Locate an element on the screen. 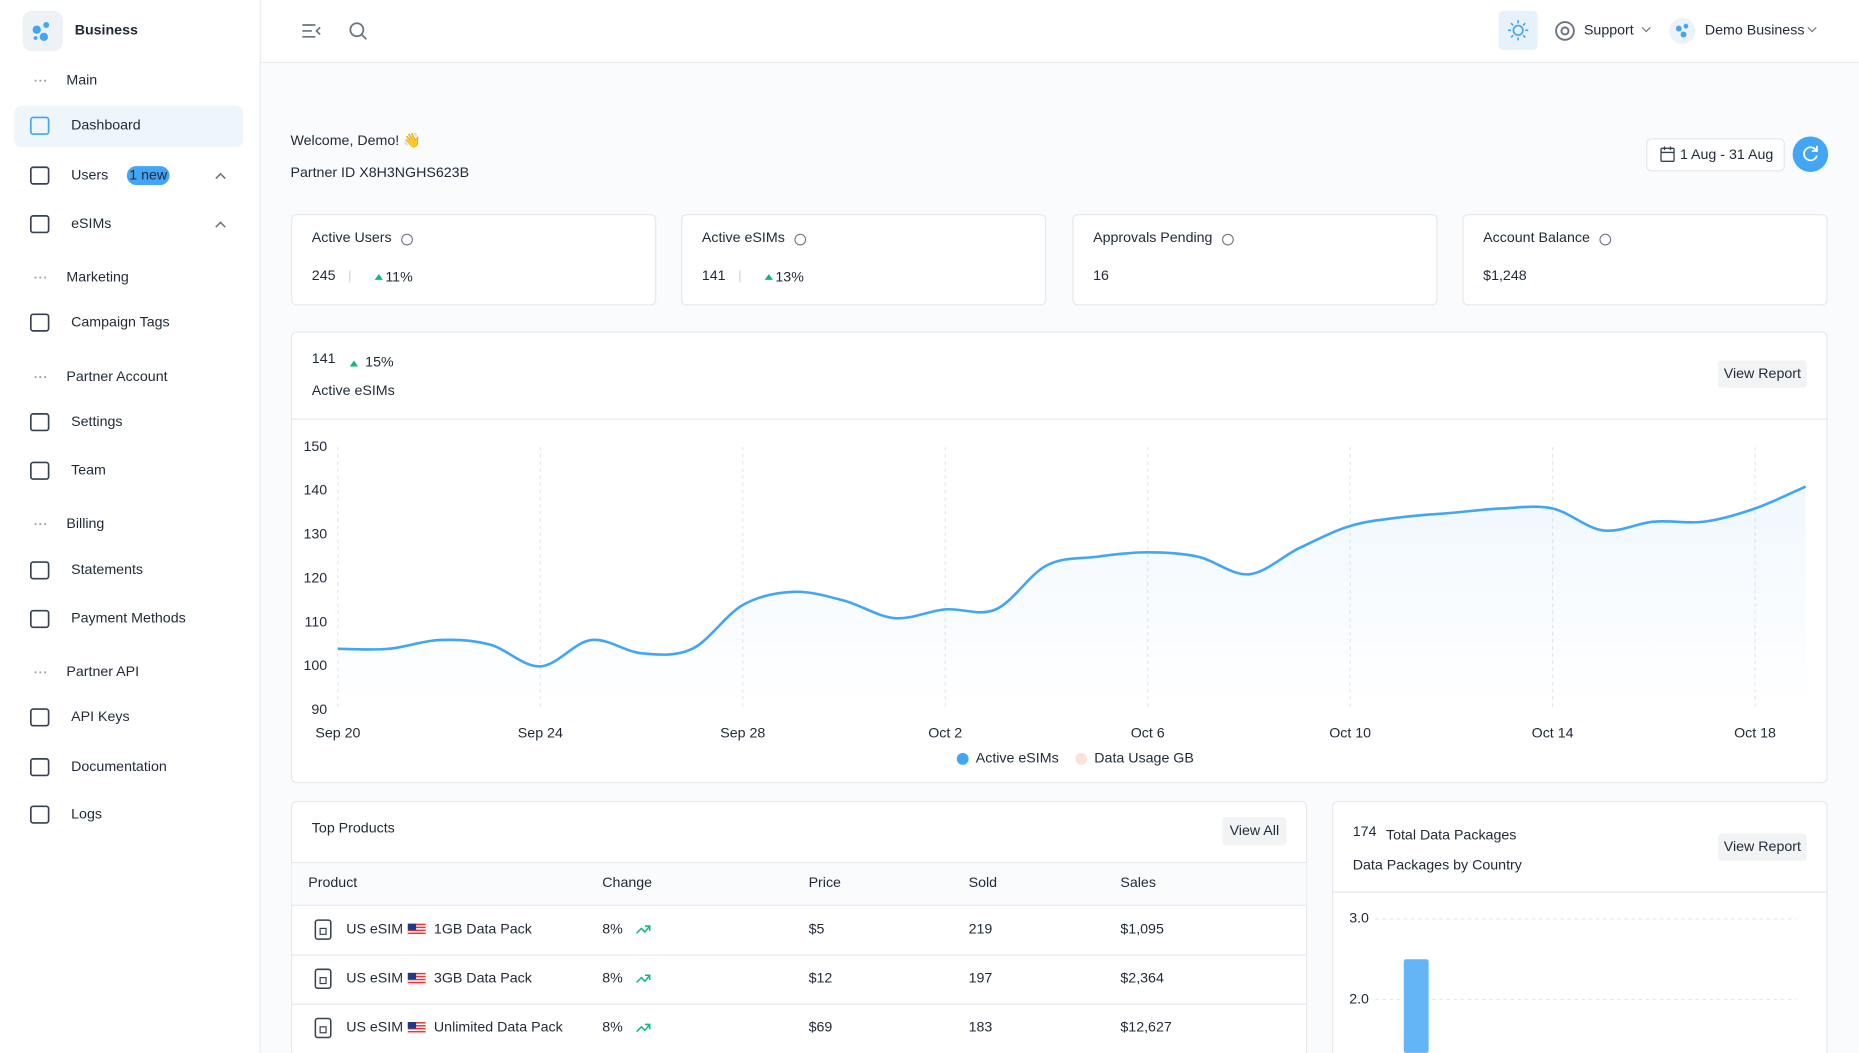  search-button is located at coordinates (358, 31).